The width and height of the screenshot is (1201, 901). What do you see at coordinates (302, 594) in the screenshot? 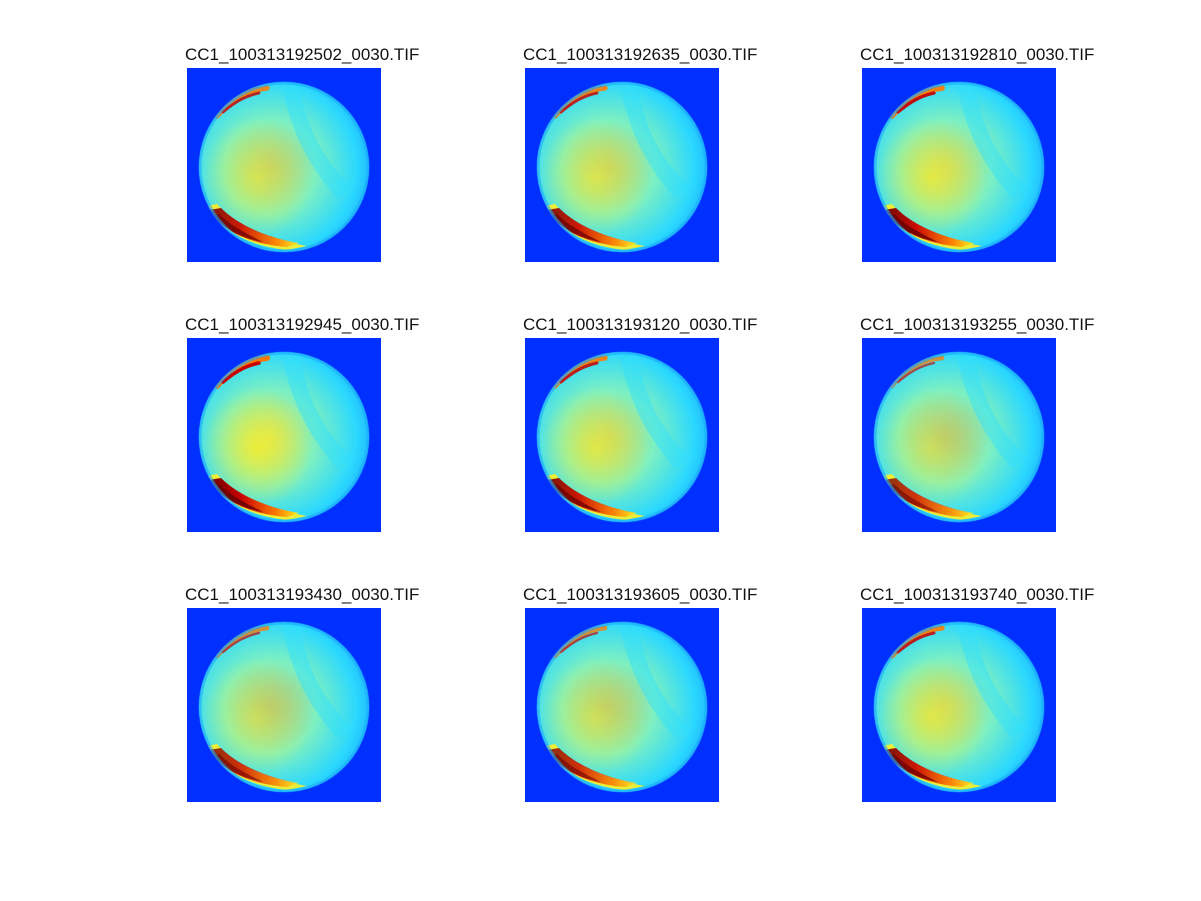
I see `panel-title: CC1_100313193430_0030.TIF` at bounding box center [302, 594].